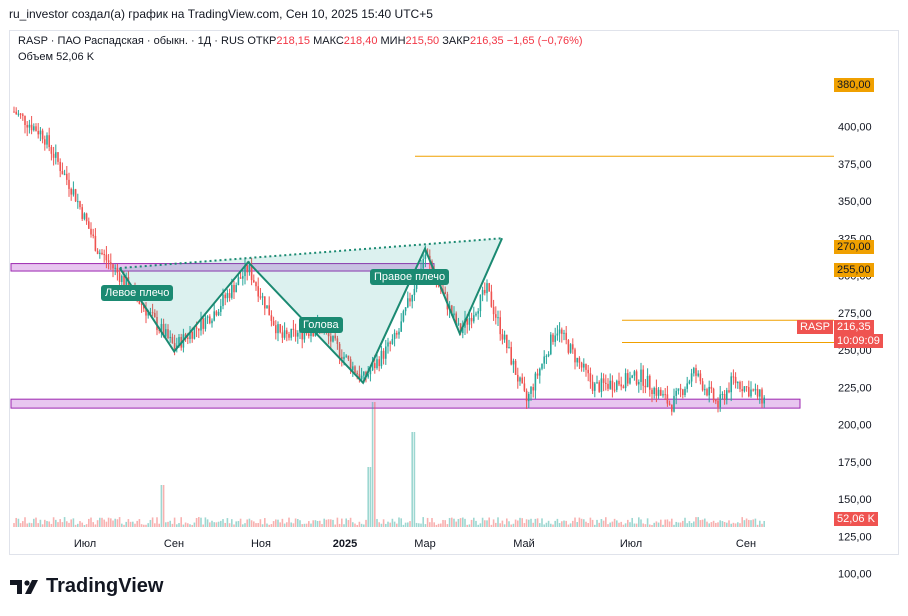  What do you see at coordinates (311, 253) in the screenshot?
I see `neckline` at bounding box center [311, 253].